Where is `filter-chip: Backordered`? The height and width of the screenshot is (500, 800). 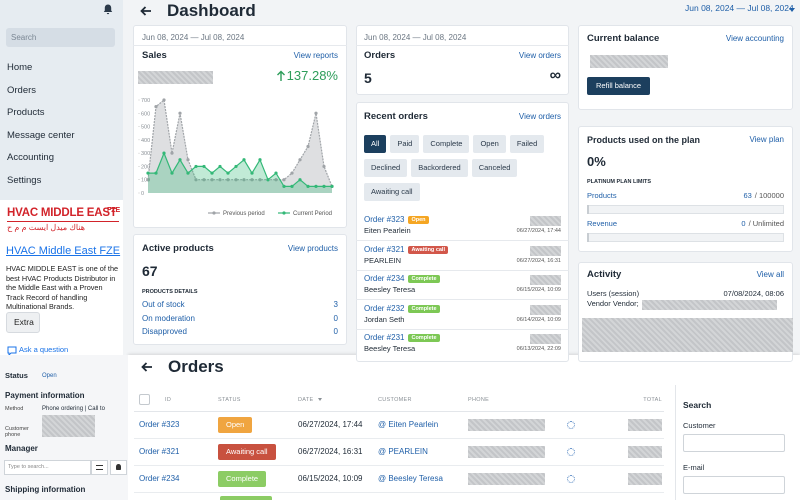
filter-chip: Backordered is located at coordinates (439, 168).